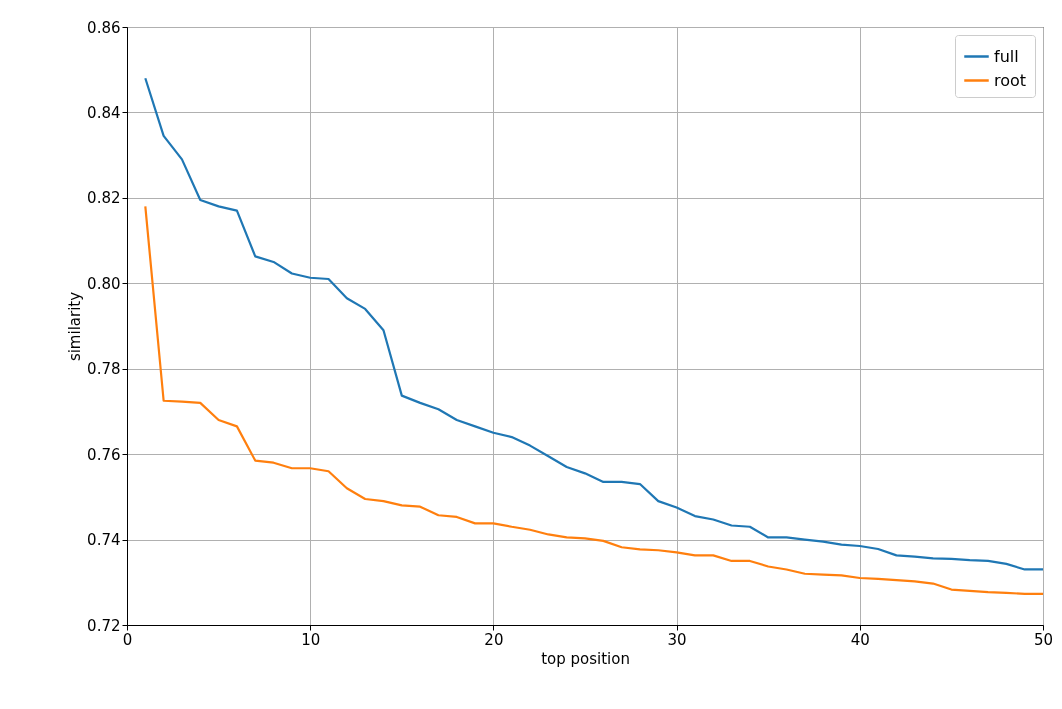 The image size is (1062, 709). I want to click on y-tick-label: 0.82, so click(104, 198).